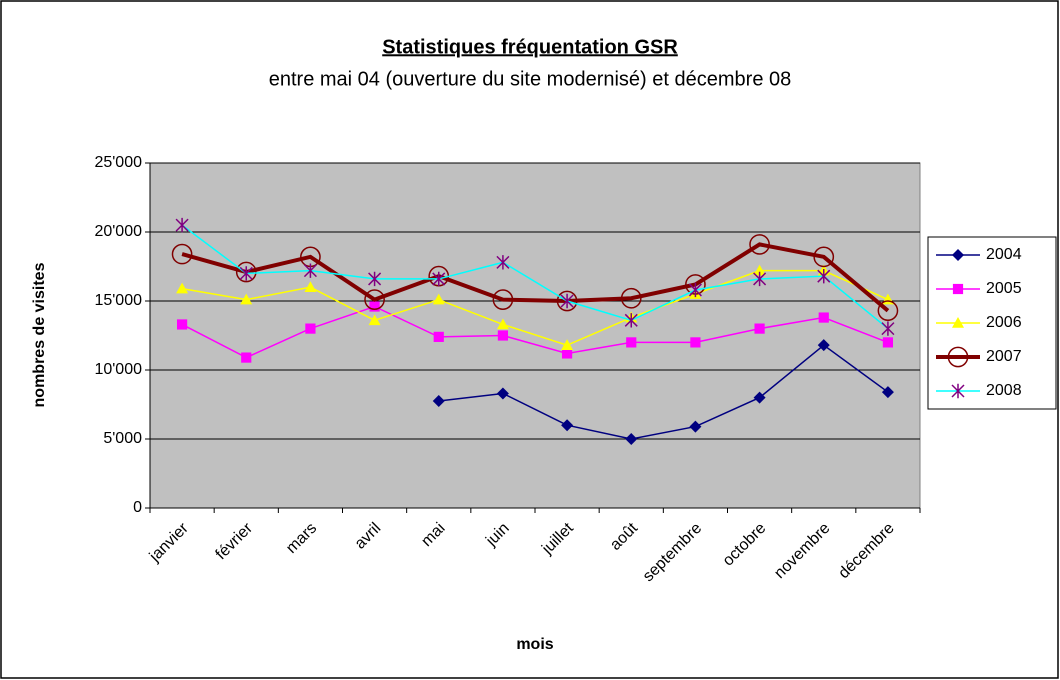  I want to click on y-tick-label: 5'000, so click(122, 438).